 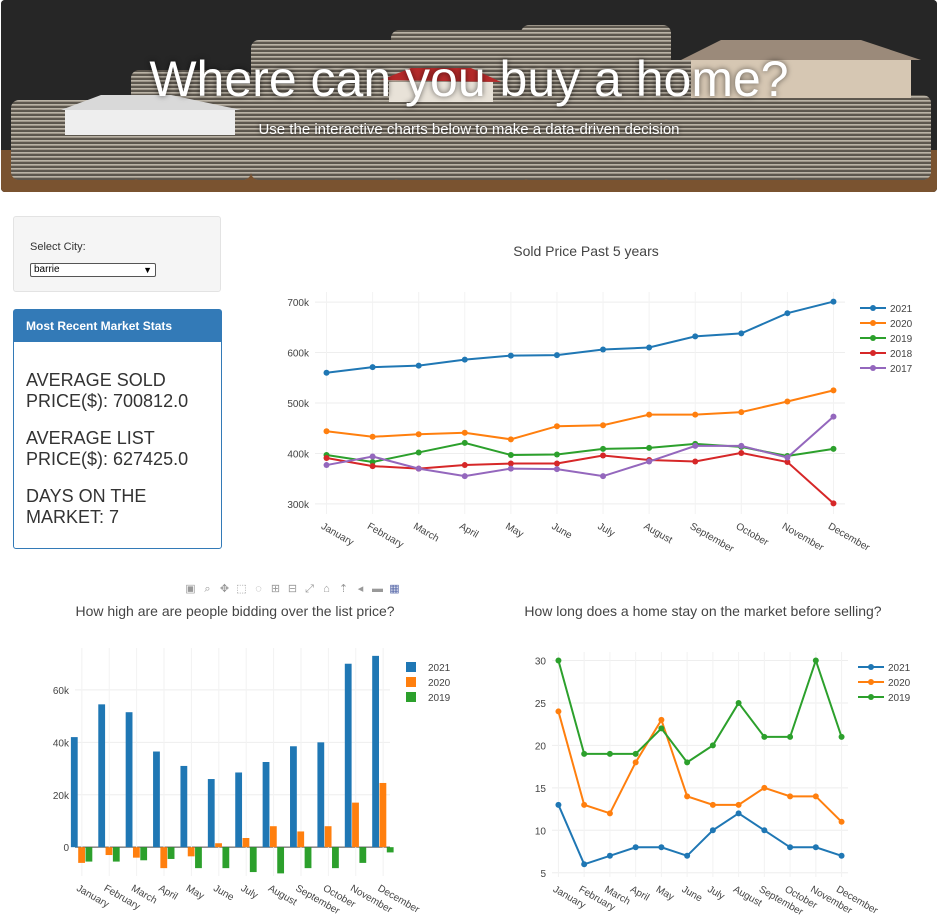 I want to click on y-tick-label: 60k, so click(x=61, y=691).